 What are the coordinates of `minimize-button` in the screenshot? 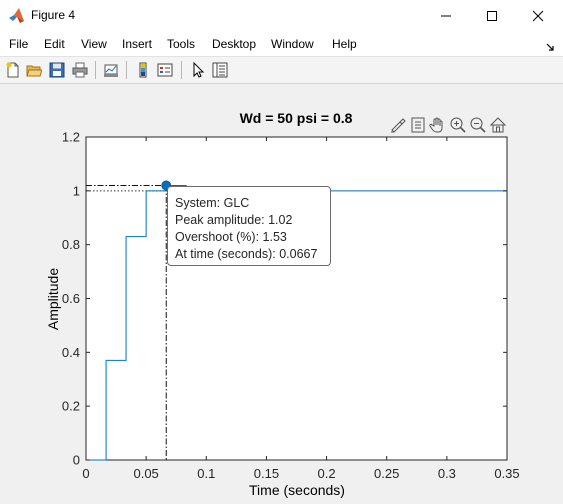 It's located at (446, 15).